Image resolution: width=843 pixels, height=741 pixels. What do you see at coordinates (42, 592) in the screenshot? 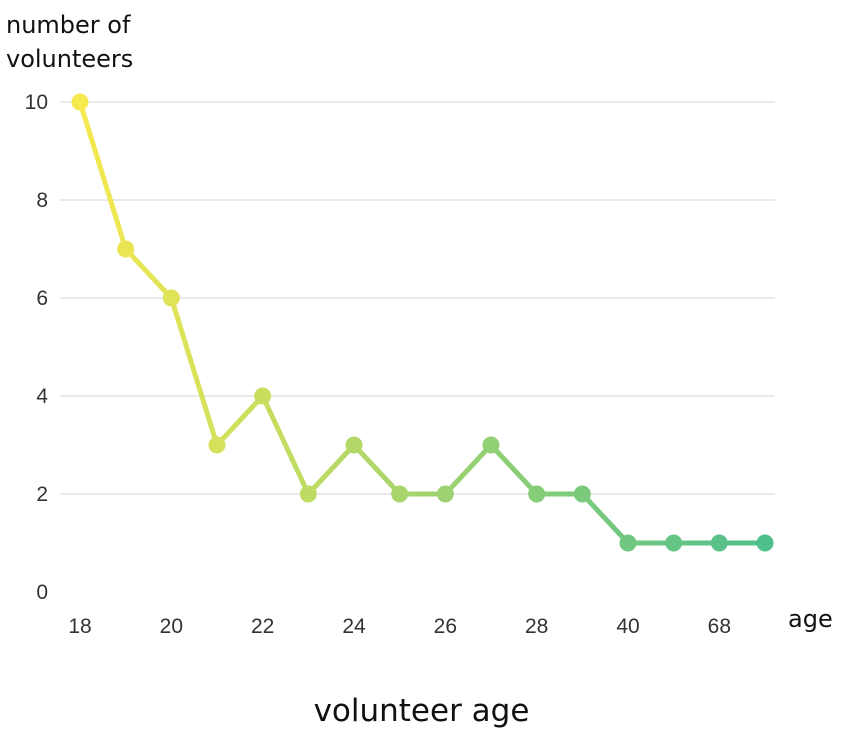
I see `y-tick-label: 0` at bounding box center [42, 592].